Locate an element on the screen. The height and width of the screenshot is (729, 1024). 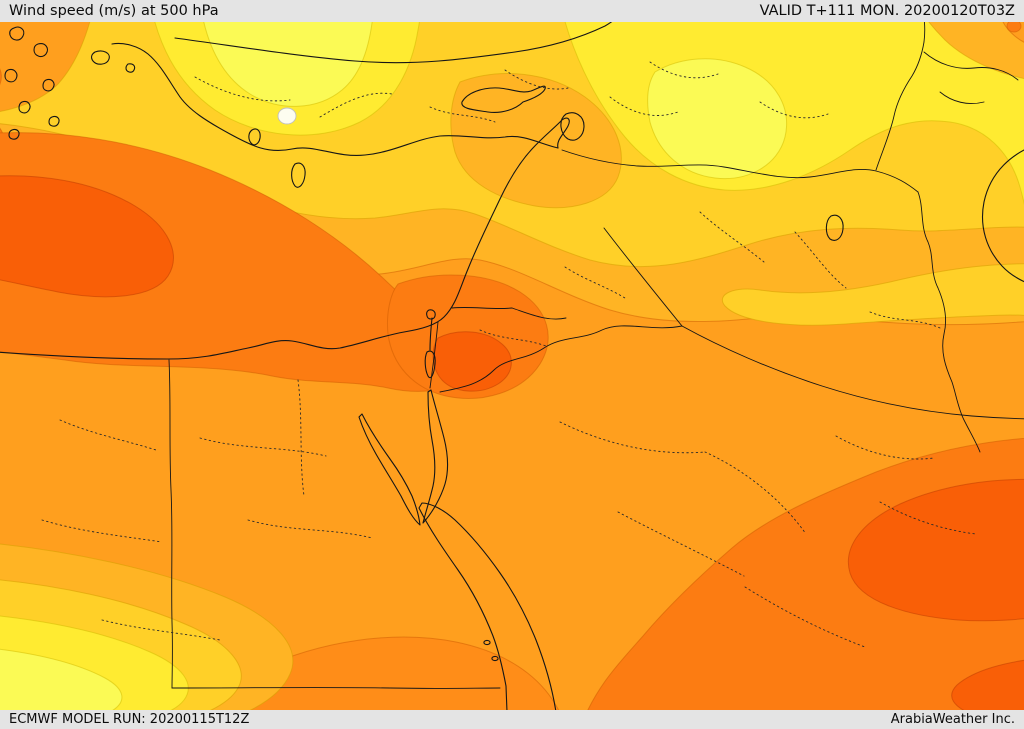
coastline-turkey-south-west is located at coordinates (335, 99).